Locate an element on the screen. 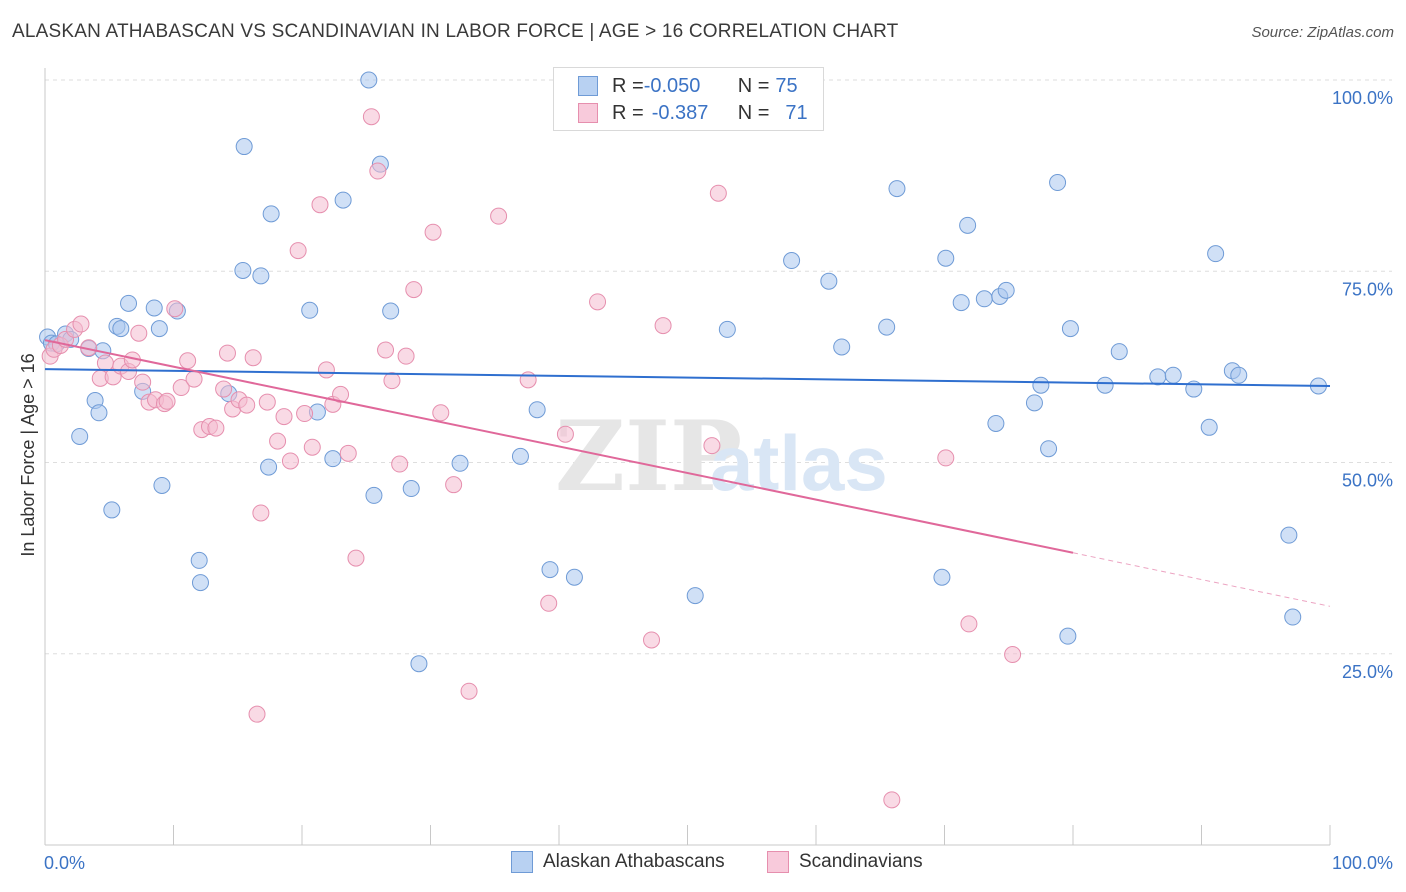 The width and height of the screenshot is (1406, 892). legend-n-value: 75 is located at coordinates (786, 85).